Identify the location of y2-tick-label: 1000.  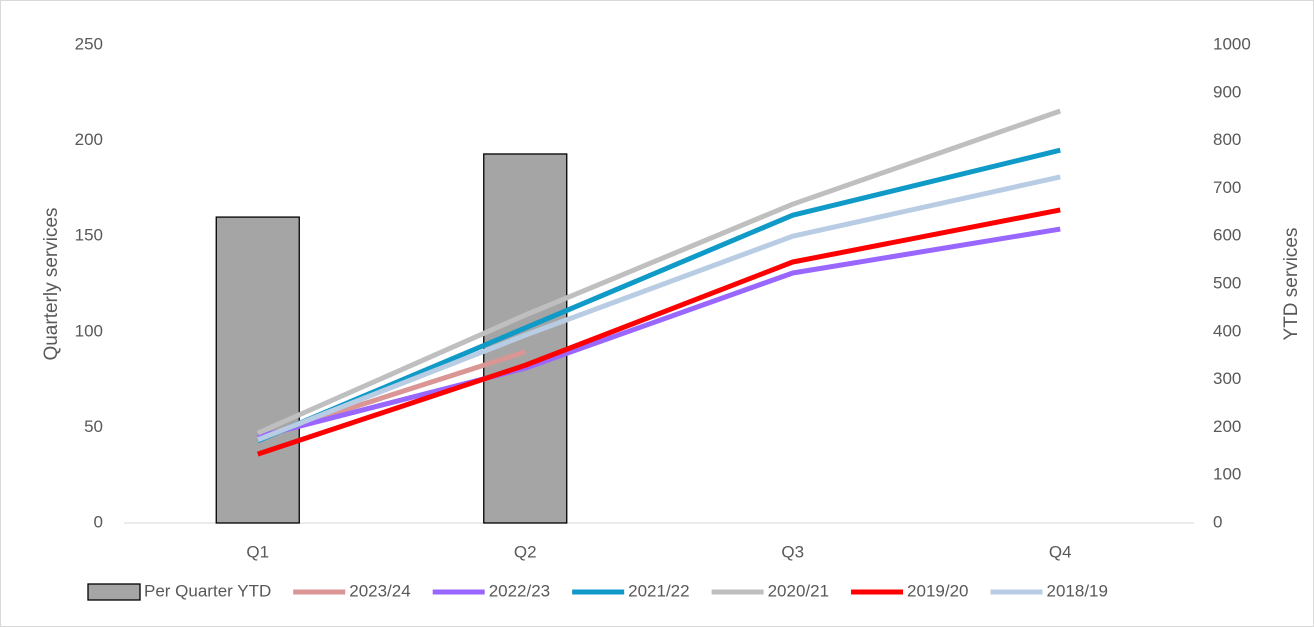
(1232, 43).